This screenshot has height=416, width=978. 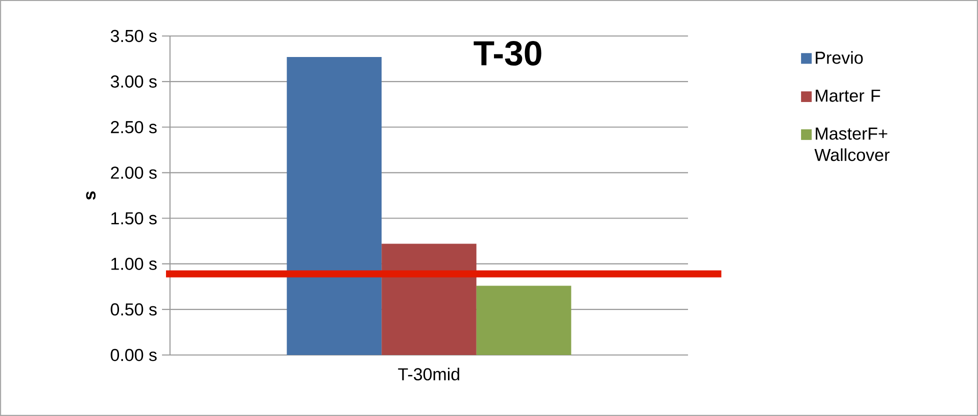 What do you see at coordinates (91, 195) in the screenshot?
I see `y-axis-title: s` at bounding box center [91, 195].